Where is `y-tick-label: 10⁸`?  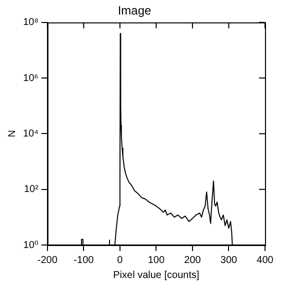
y-tick-label: 10⁸ is located at coordinates (30, 22).